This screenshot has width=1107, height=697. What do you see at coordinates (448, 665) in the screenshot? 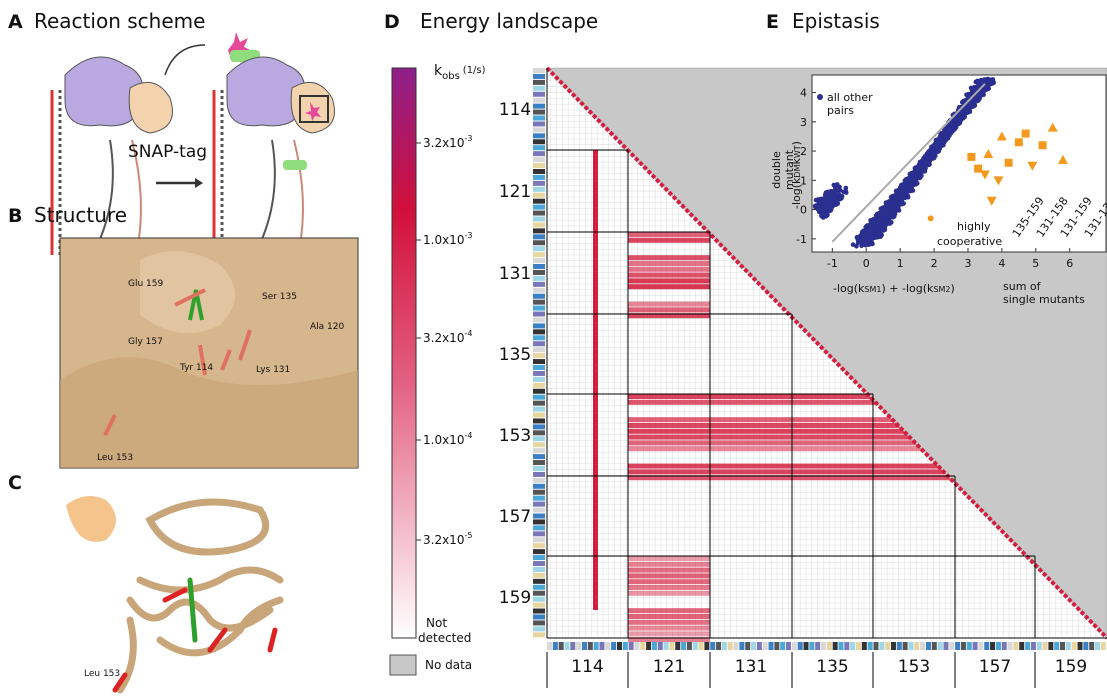
I see `no-data-label: No data` at bounding box center [448, 665].